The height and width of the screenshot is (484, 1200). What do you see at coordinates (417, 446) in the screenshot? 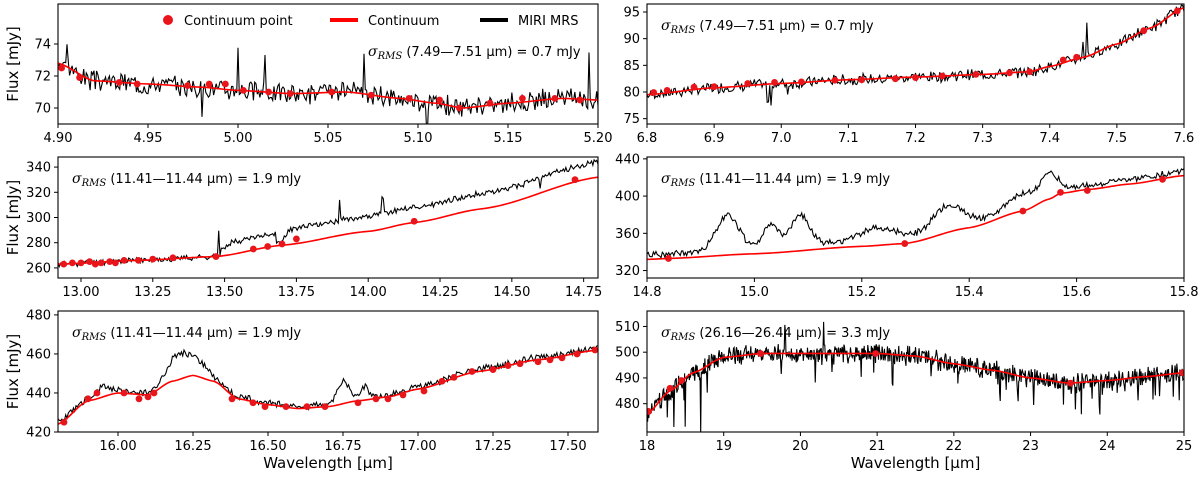
I see `x-tick-label: 17.00` at bounding box center [417, 446].